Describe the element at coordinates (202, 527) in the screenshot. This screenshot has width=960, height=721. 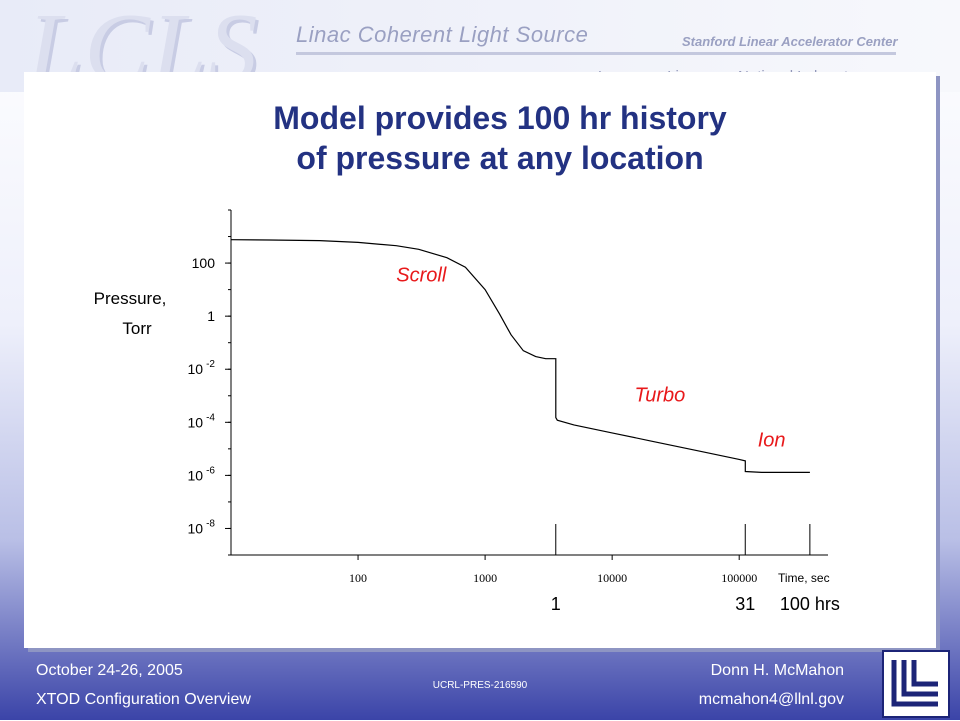
I see `y-tick-label: 10 -8` at that location.